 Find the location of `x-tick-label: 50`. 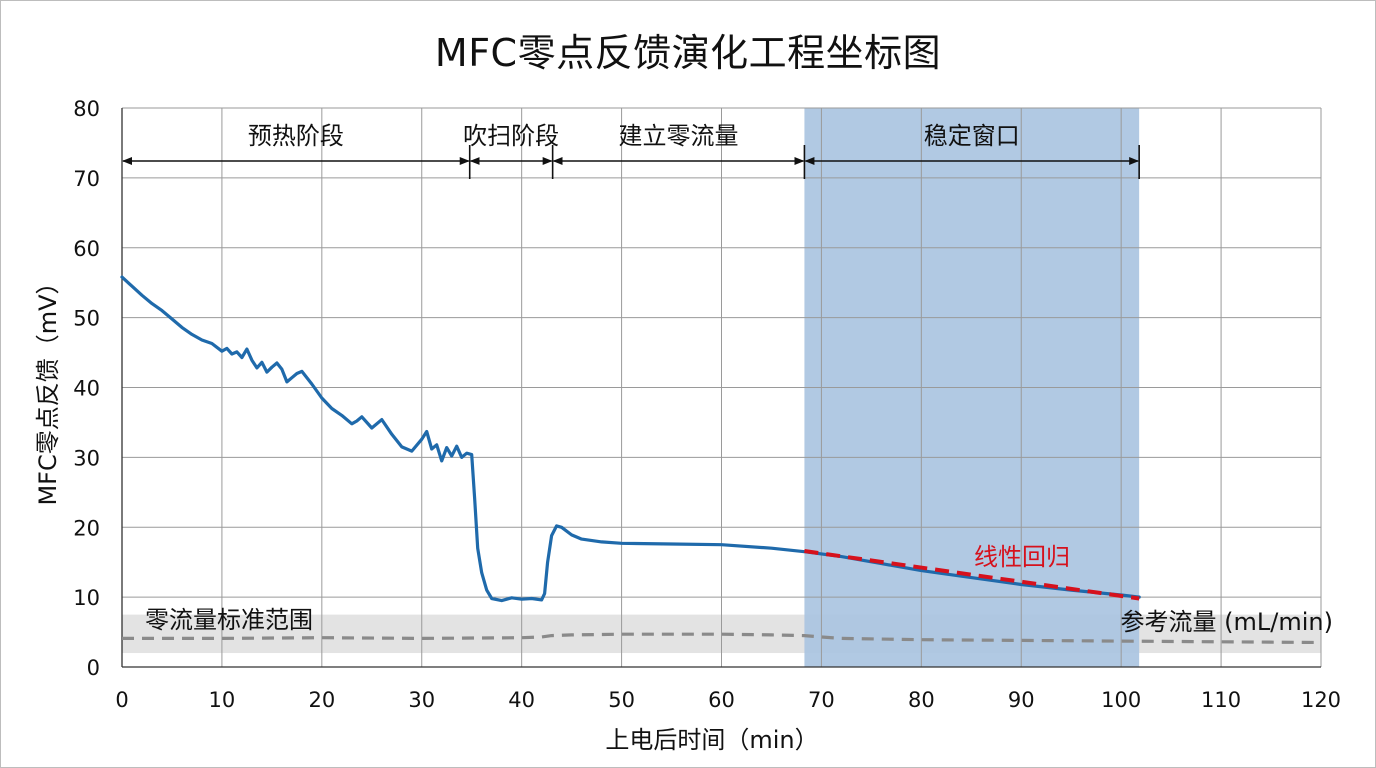

x-tick-label: 50 is located at coordinates (621, 700).